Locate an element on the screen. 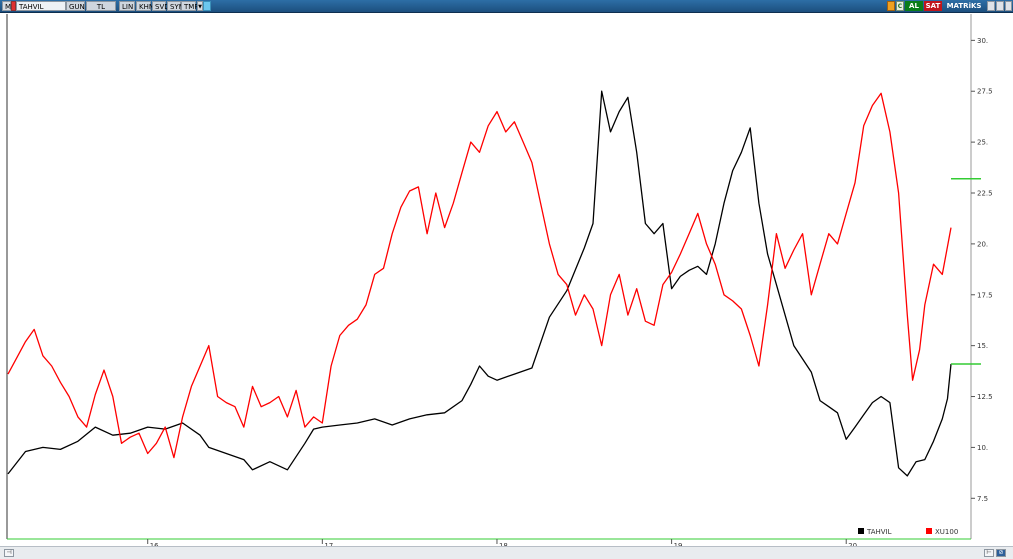 The width and height of the screenshot is (1013, 559). x-tick-label: 20 is located at coordinates (852, 544).